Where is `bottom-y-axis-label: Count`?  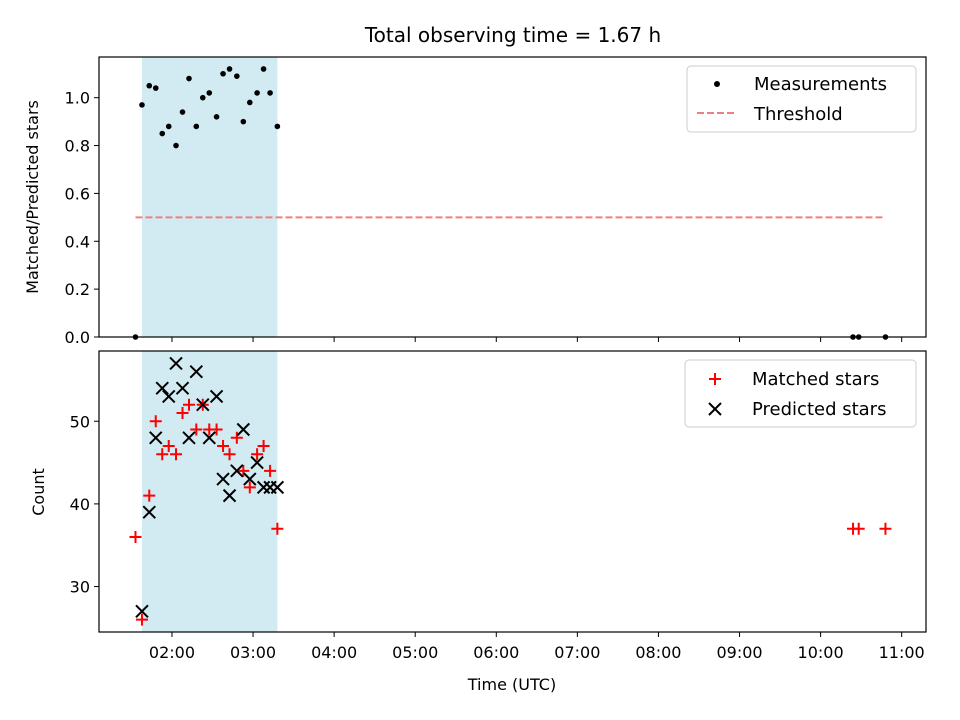
bottom-y-axis-label: Count is located at coordinates (38, 492).